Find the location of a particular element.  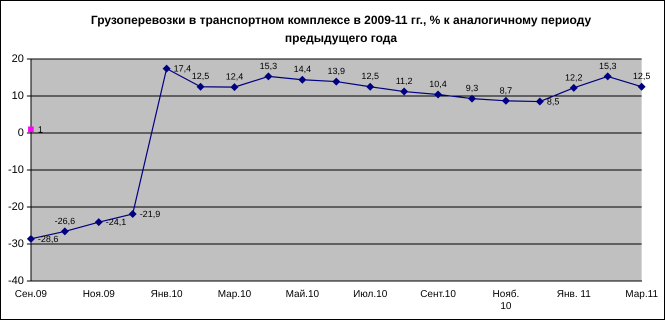

x-tick-label: Май.10 is located at coordinates (303, 294).